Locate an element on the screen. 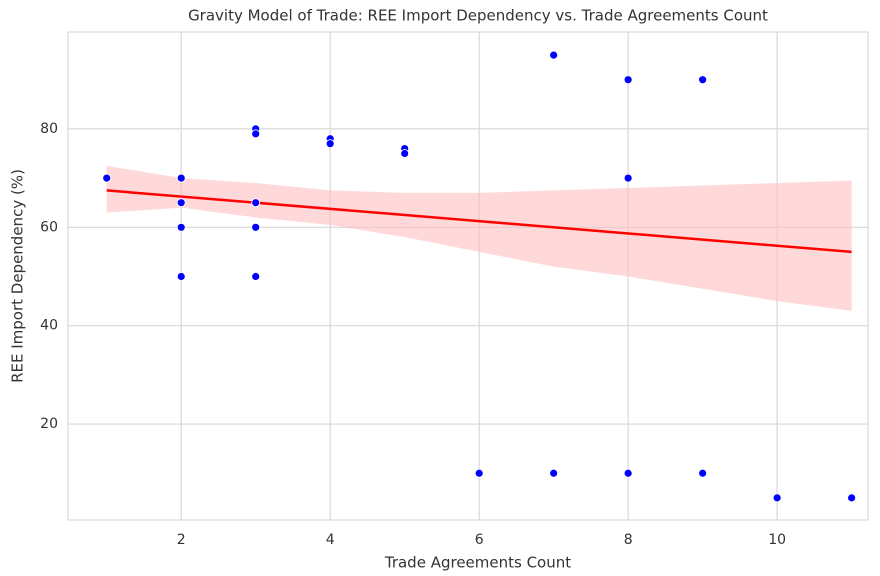  y-tick-label: 40 is located at coordinates (49, 326).